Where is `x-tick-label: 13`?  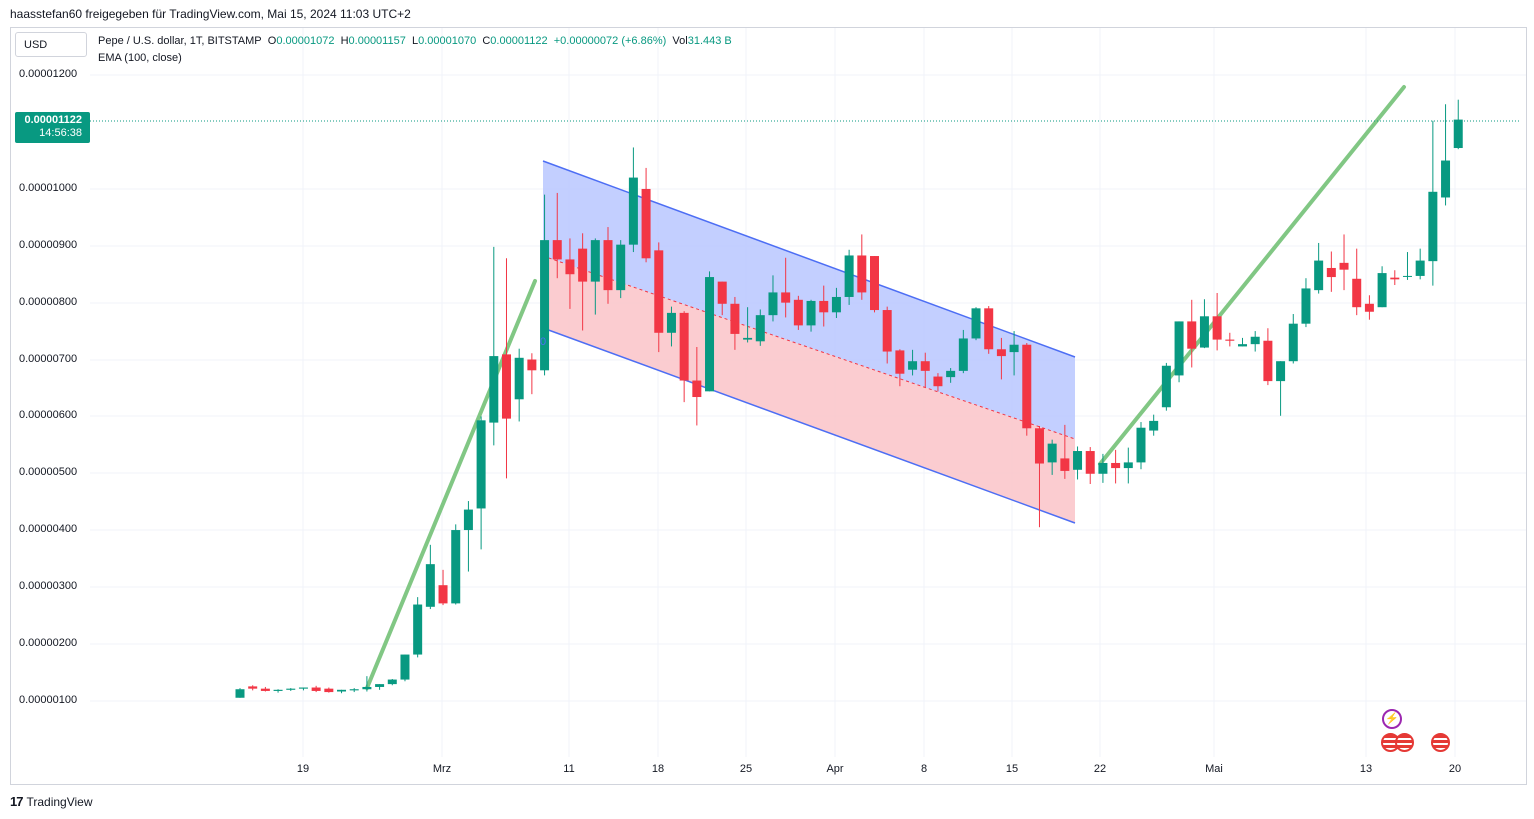
x-tick-label: 13 is located at coordinates (1366, 769).